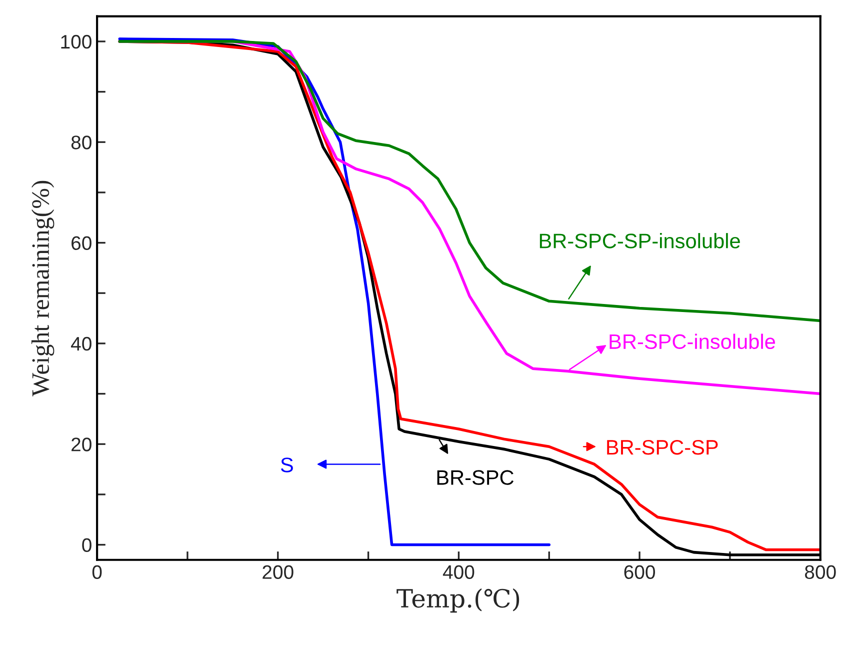 The width and height of the screenshot is (844, 651). Describe the element at coordinates (640, 572) in the screenshot. I see `x-tick-label: 600` at that location.